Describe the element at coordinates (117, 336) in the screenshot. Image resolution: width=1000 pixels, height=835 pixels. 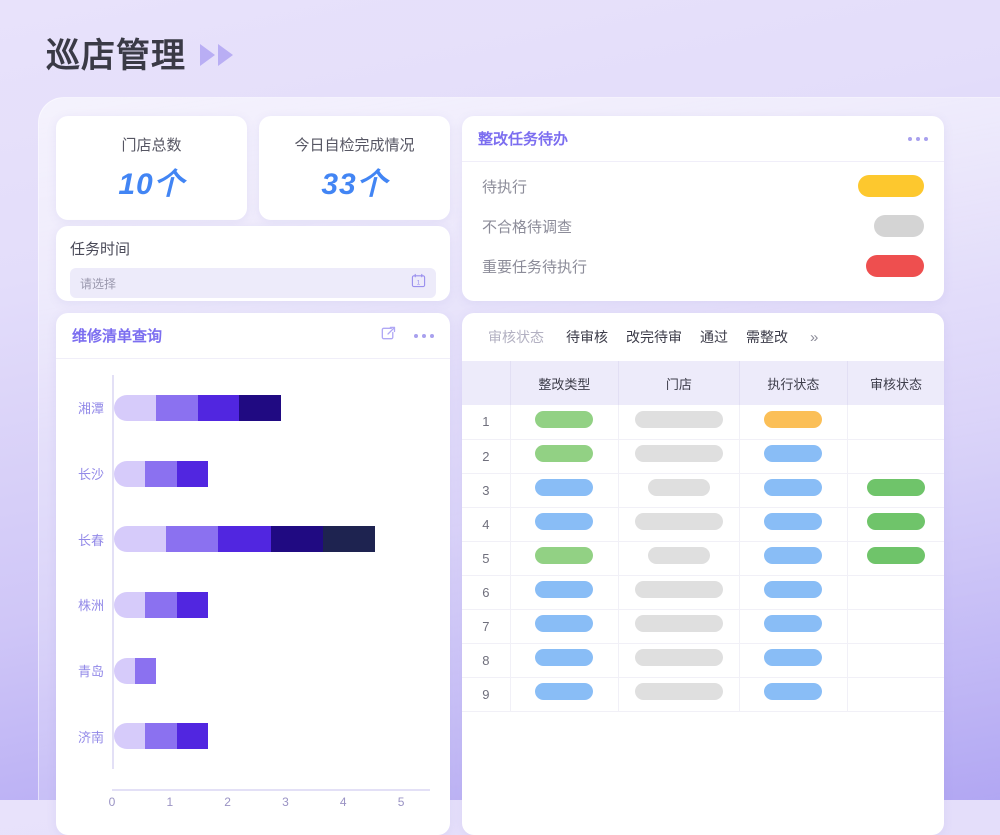
I see `chart-card-title: 维修清单查询` at that location.